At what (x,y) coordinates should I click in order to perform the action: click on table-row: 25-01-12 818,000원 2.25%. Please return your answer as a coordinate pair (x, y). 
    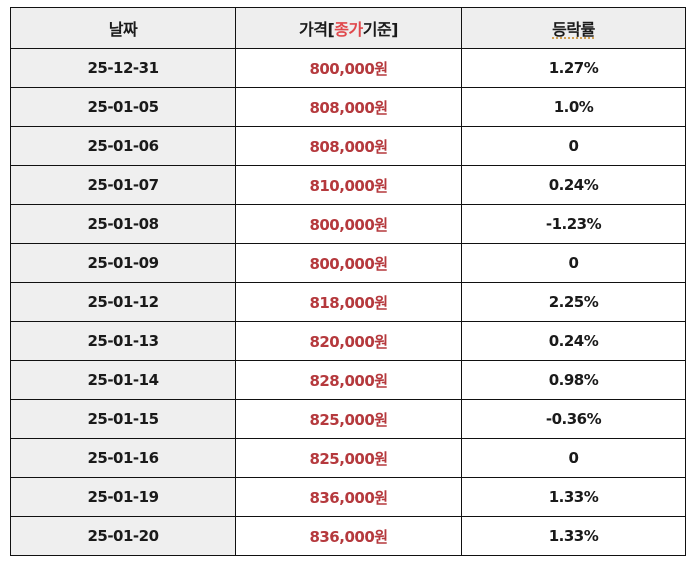
    Looking at the image, I should click on (348, 302).